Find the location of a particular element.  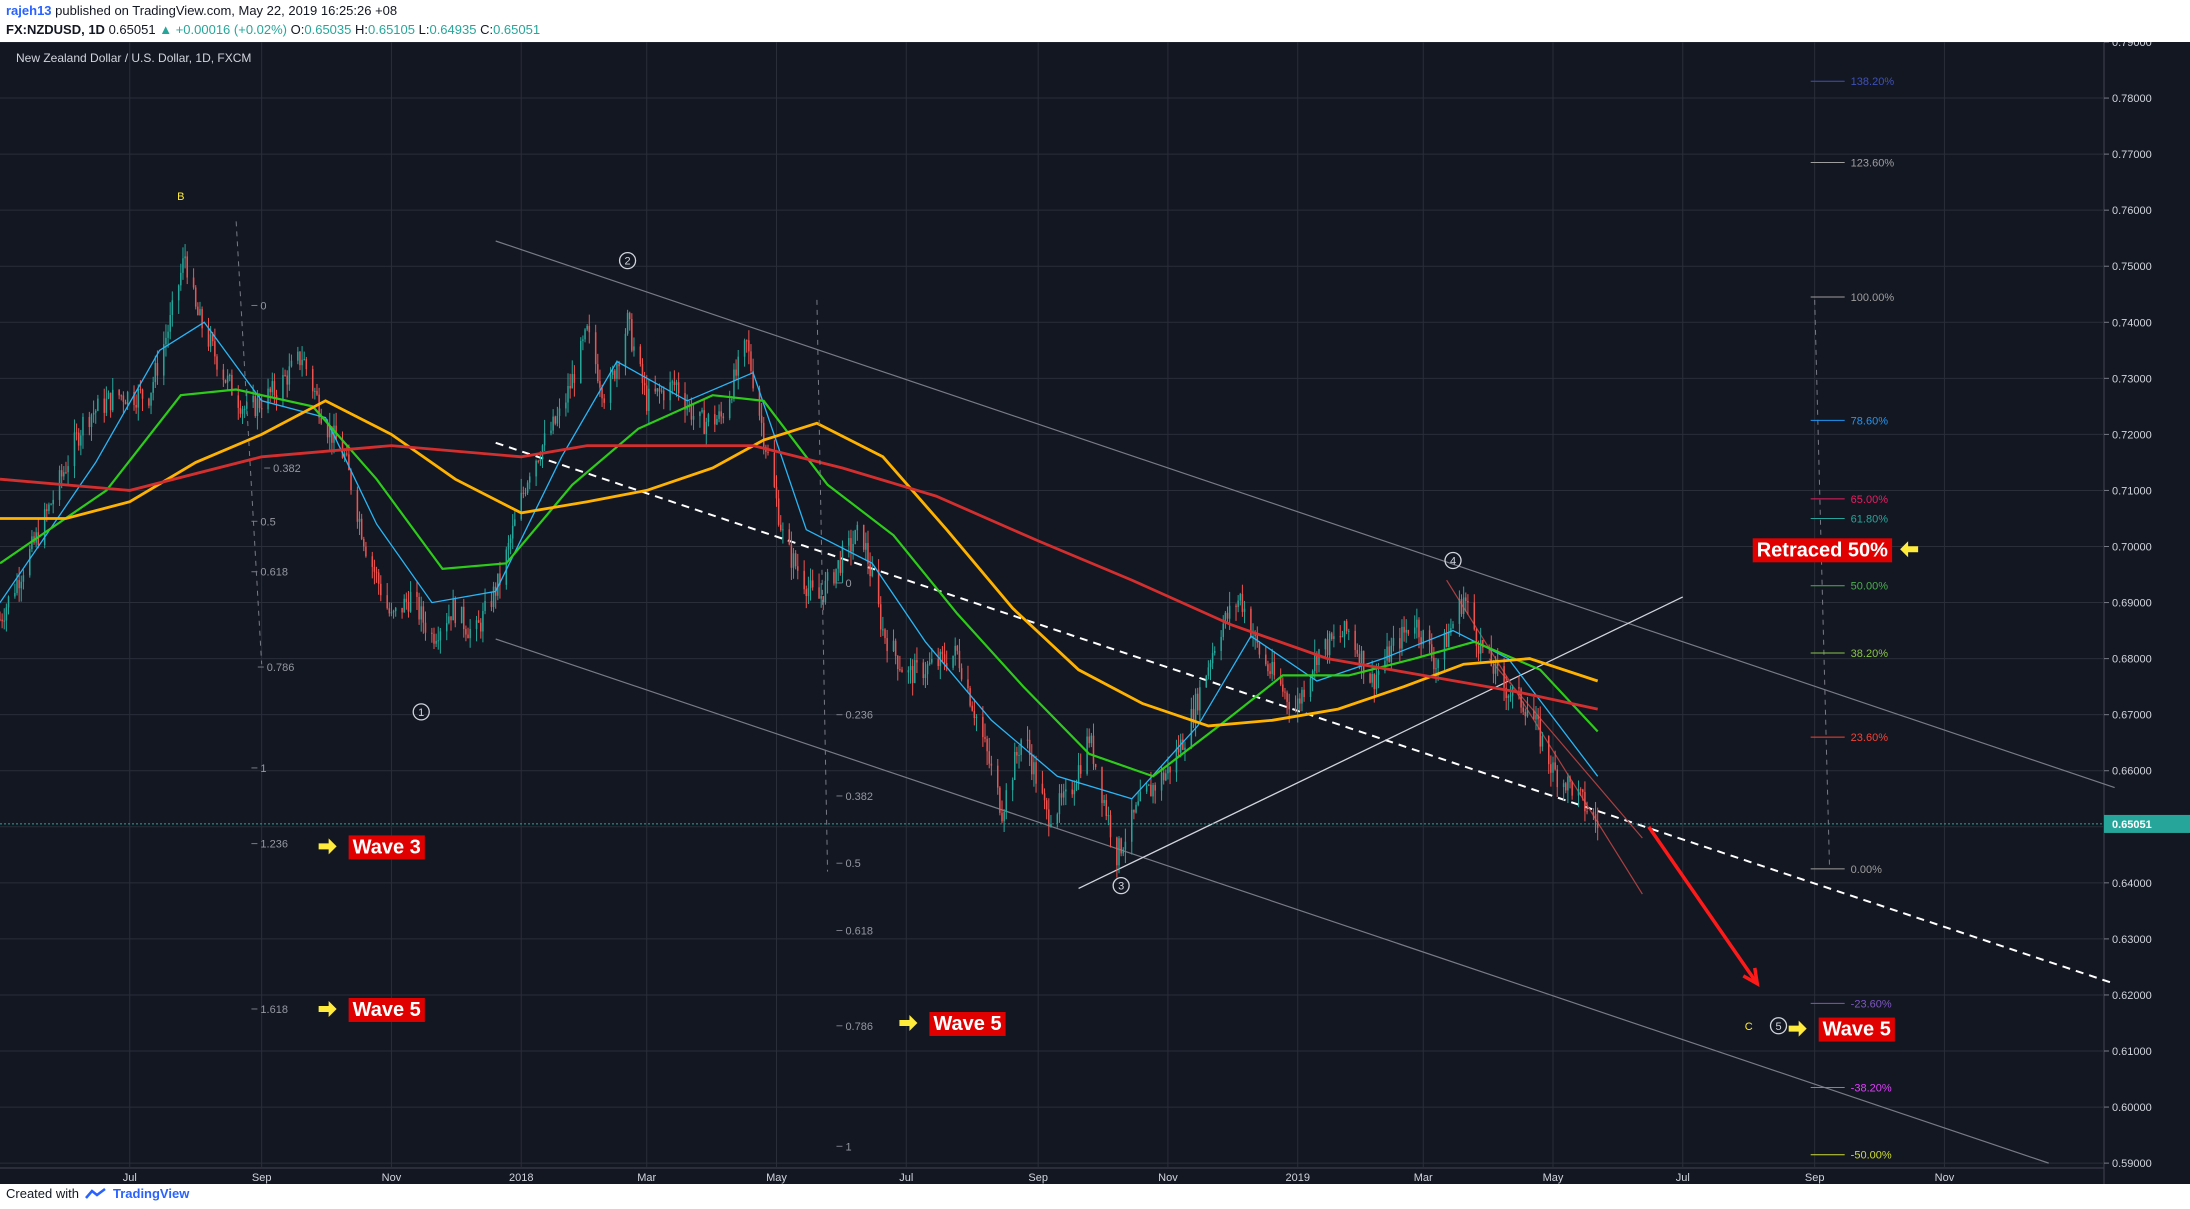

fib-level-label: 1 is located at coordinates (263, 769).